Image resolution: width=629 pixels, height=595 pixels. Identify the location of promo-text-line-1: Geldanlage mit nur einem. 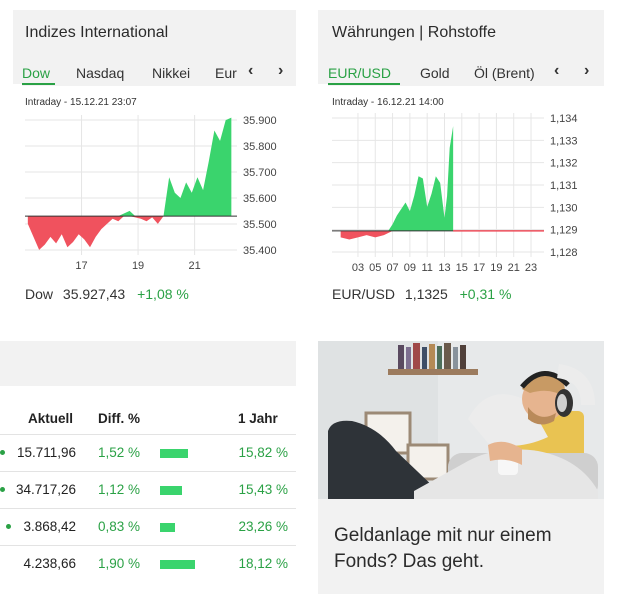
(443, 535).